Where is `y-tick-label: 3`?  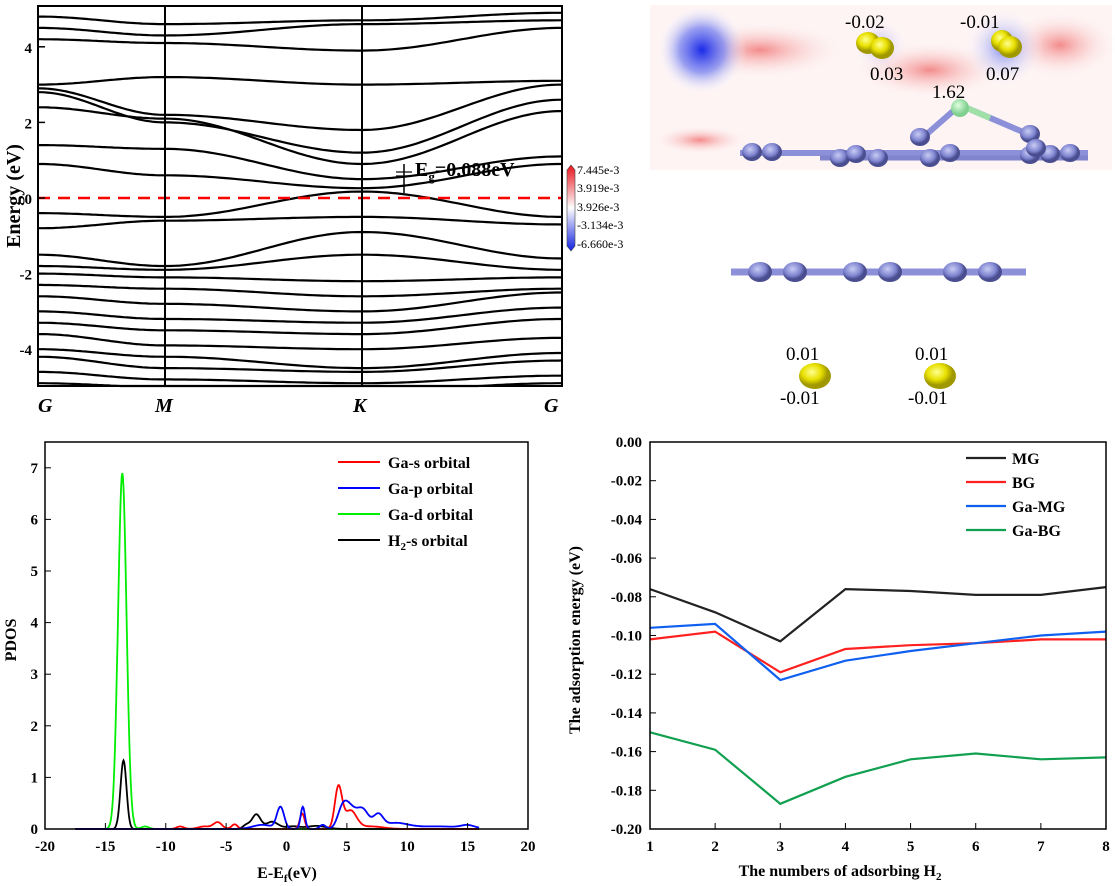
y-tick-label: 3 is located at coordinates (35, 675).